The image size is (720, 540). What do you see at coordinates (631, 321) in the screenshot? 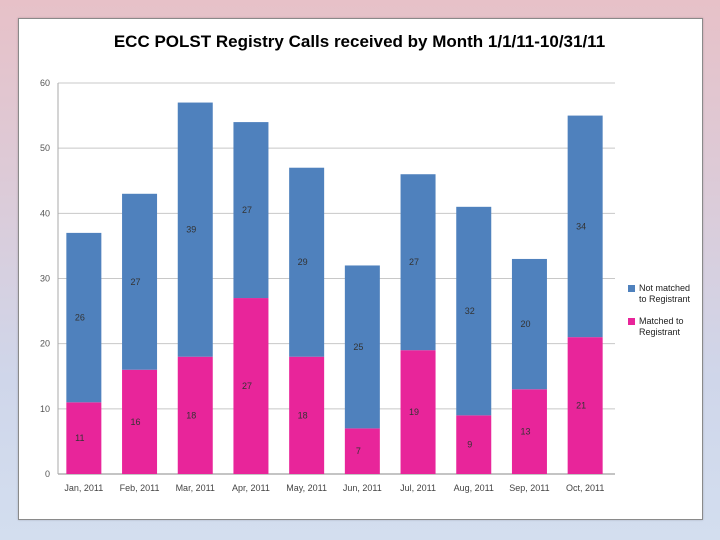
I see `legend-swatch-matched` at bounding box center [631, 321].